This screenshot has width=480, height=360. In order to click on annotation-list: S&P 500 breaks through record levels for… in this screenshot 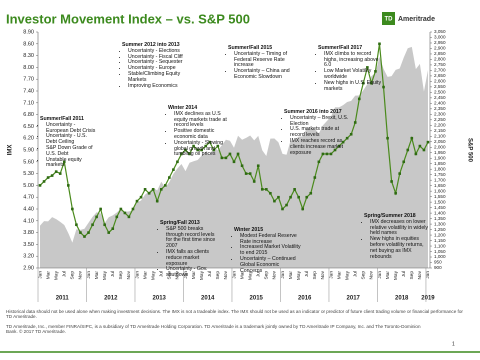, I will do `click(190, 252)`.